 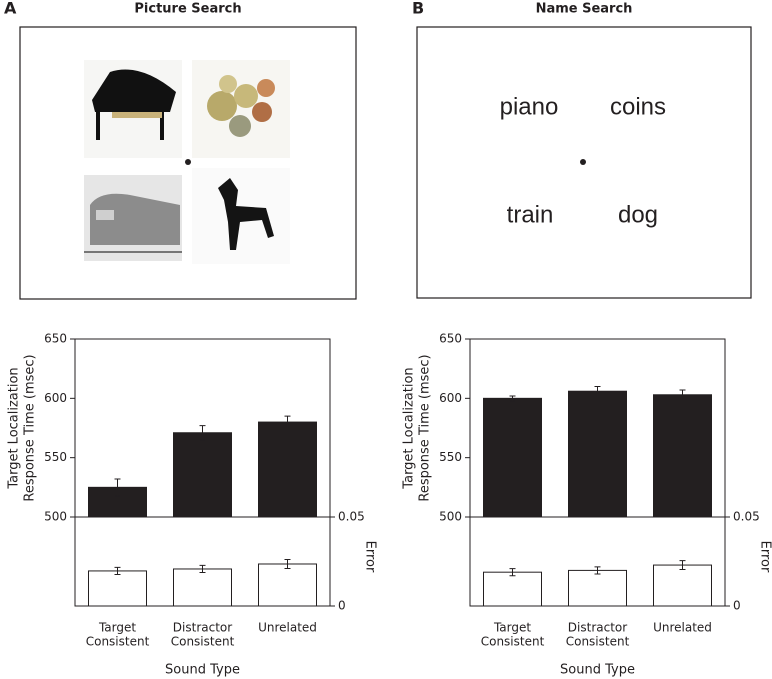 What do you see at coordinates (418, 9) in the screenshot?
I see `panel-label: B` at bounding box center [418, 9].